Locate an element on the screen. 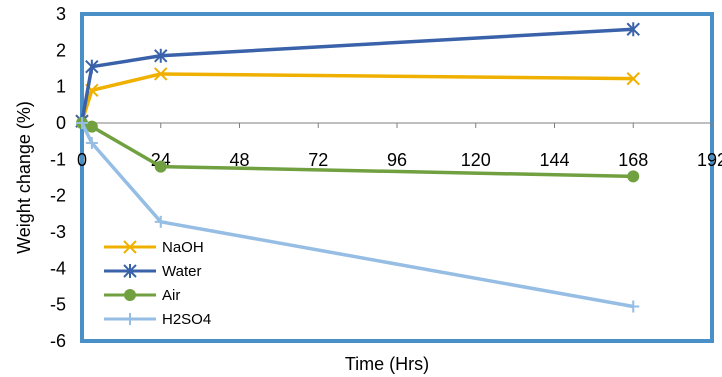 This screenshot has height=377, width=722. y-tick-label: -5 is located at coordinates (58, 305).